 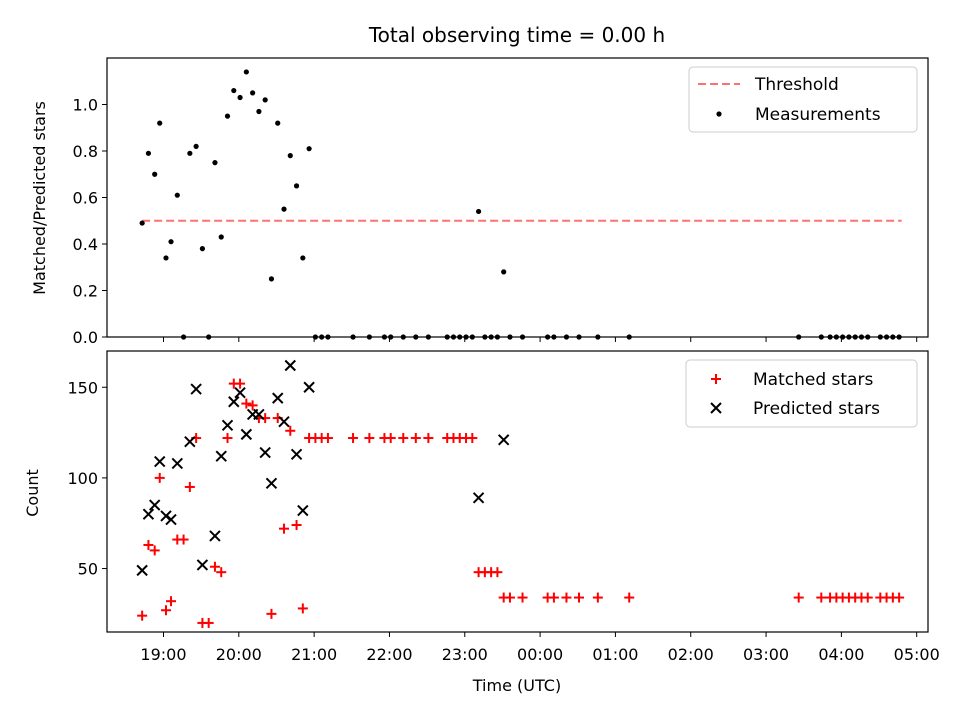 What do you see at coordinates (818, 115) in the screenshot?
I see `legend-measurements-label: Measurements` at bounding box center [818, 115].